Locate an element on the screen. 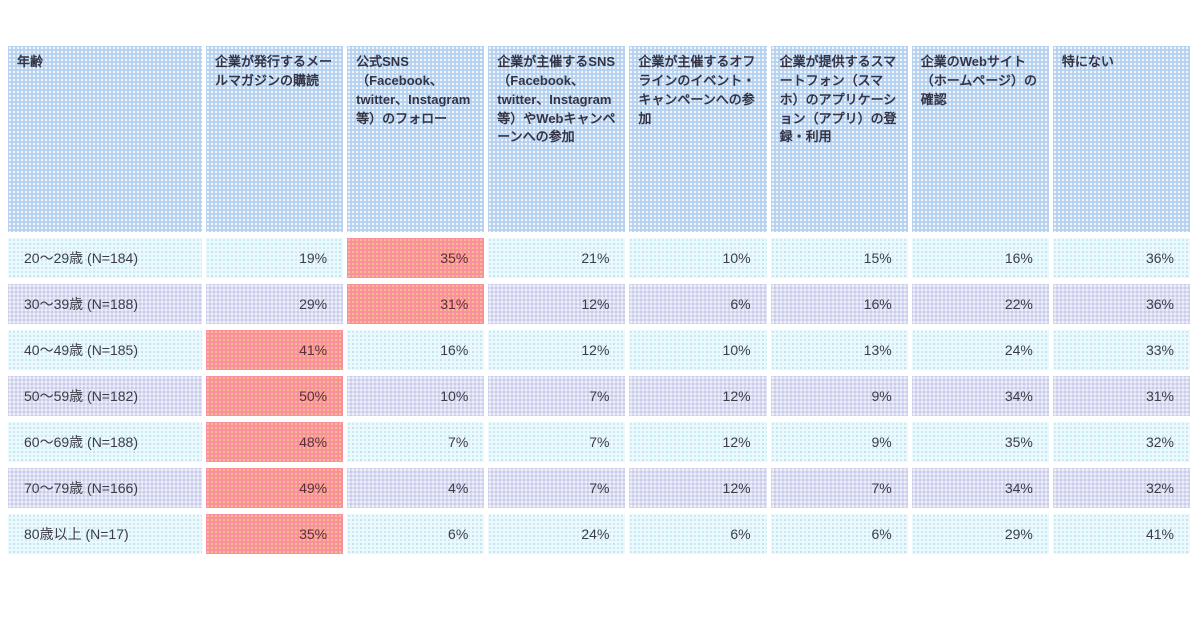 This screenshot has width=1200, height=630. value-cell: 22% is located at coordinates (980, 304).